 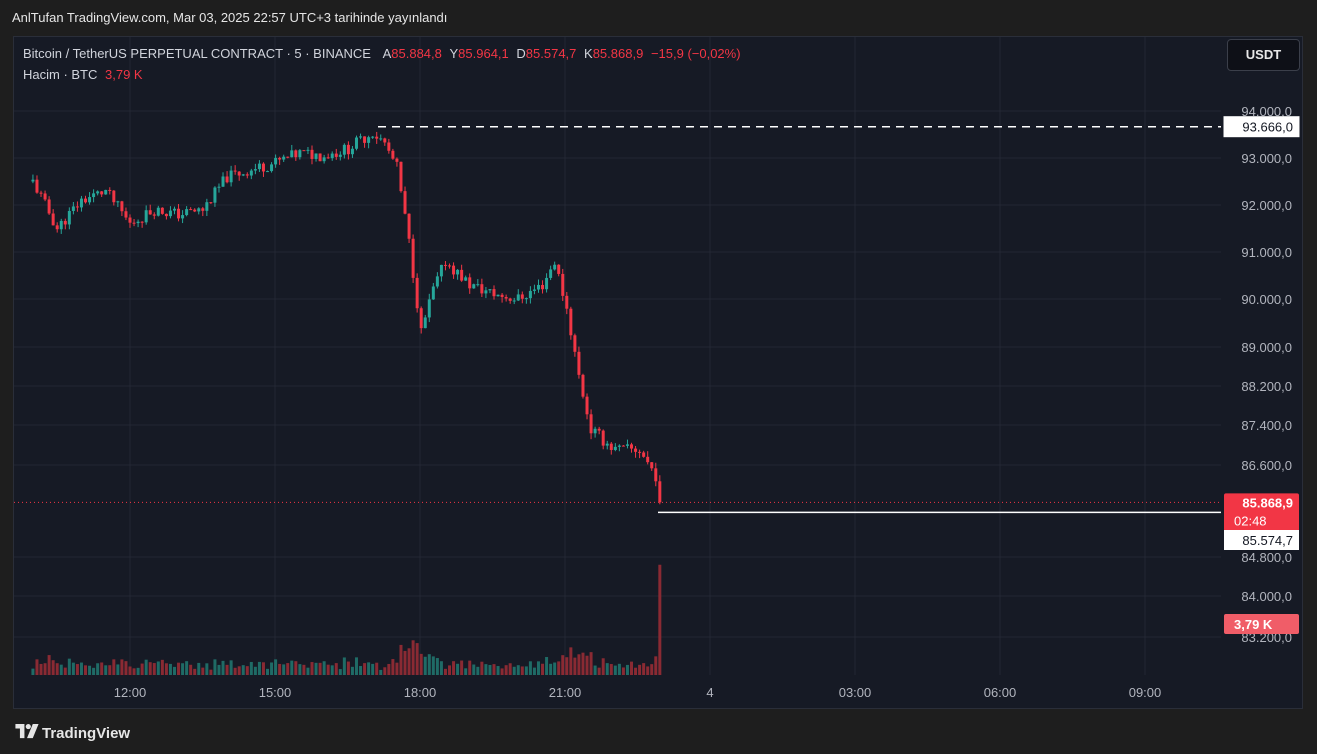 I want to click on x-tick-label: 15:00, so click(x=275, y=692).